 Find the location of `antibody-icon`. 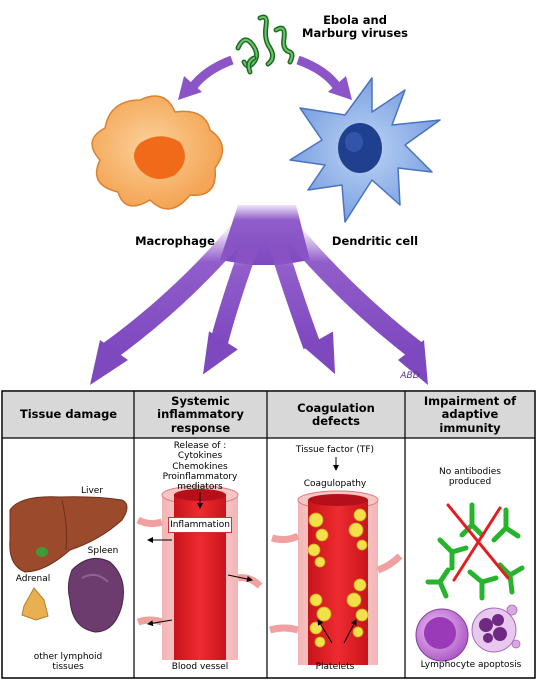

antibody-icon is located at coordinates (475, 551).